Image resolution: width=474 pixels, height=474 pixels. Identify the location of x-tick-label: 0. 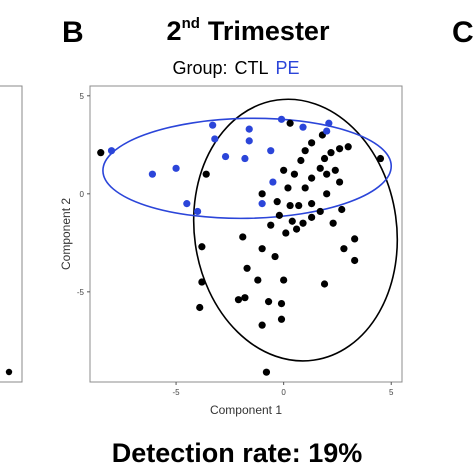
(283, 392).